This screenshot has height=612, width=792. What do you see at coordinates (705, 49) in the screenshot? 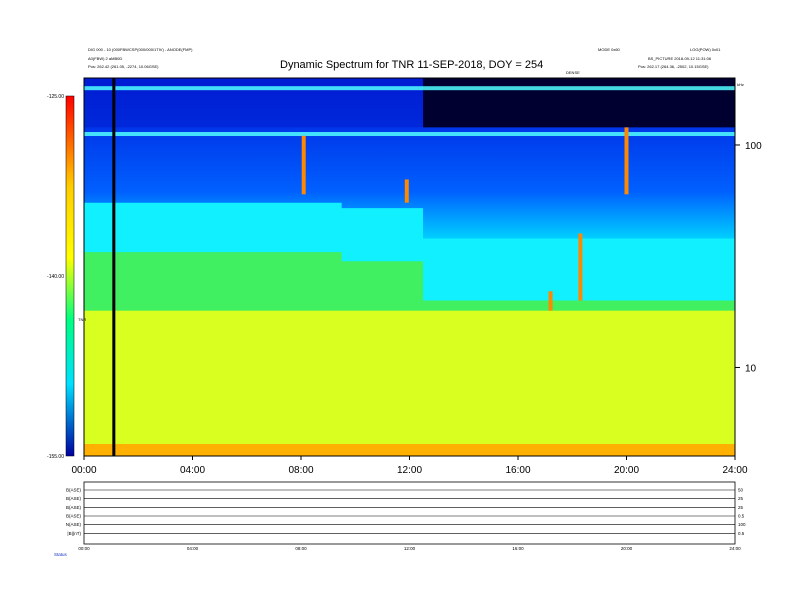
I see `header-right-line-2: LOG(POW) 0x01` at bounding box center [705, 49].